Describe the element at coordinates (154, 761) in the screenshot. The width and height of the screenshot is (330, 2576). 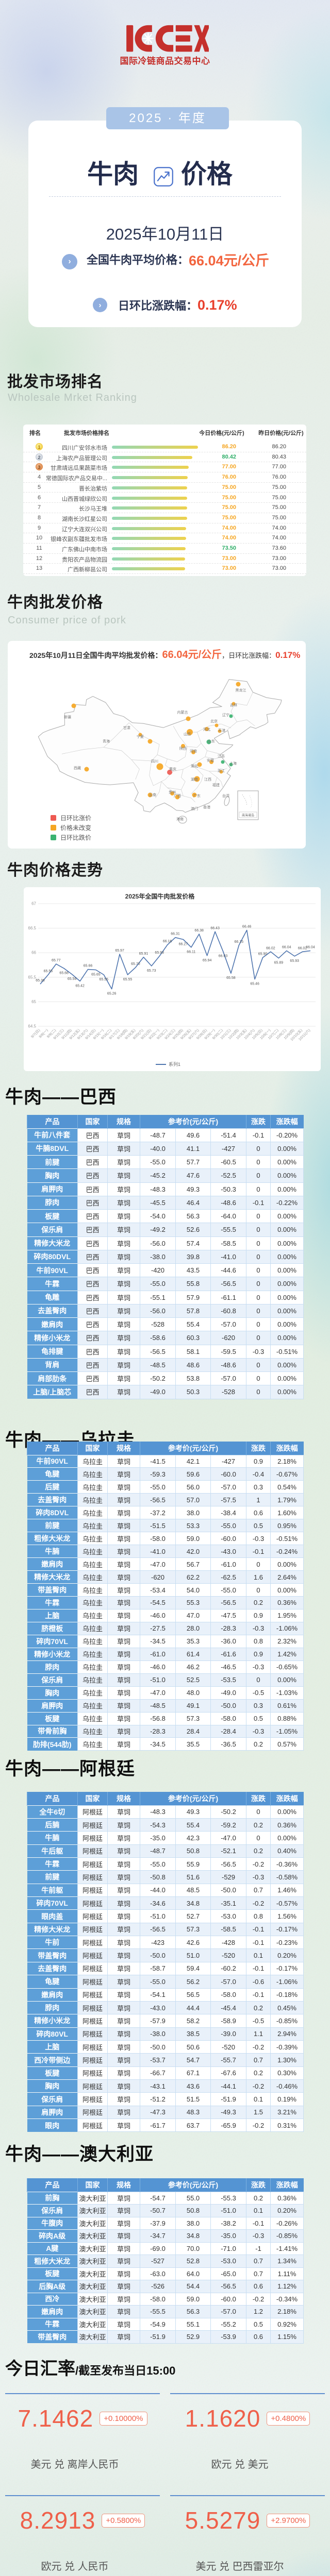
I see `svg-text: 四川` at that location.